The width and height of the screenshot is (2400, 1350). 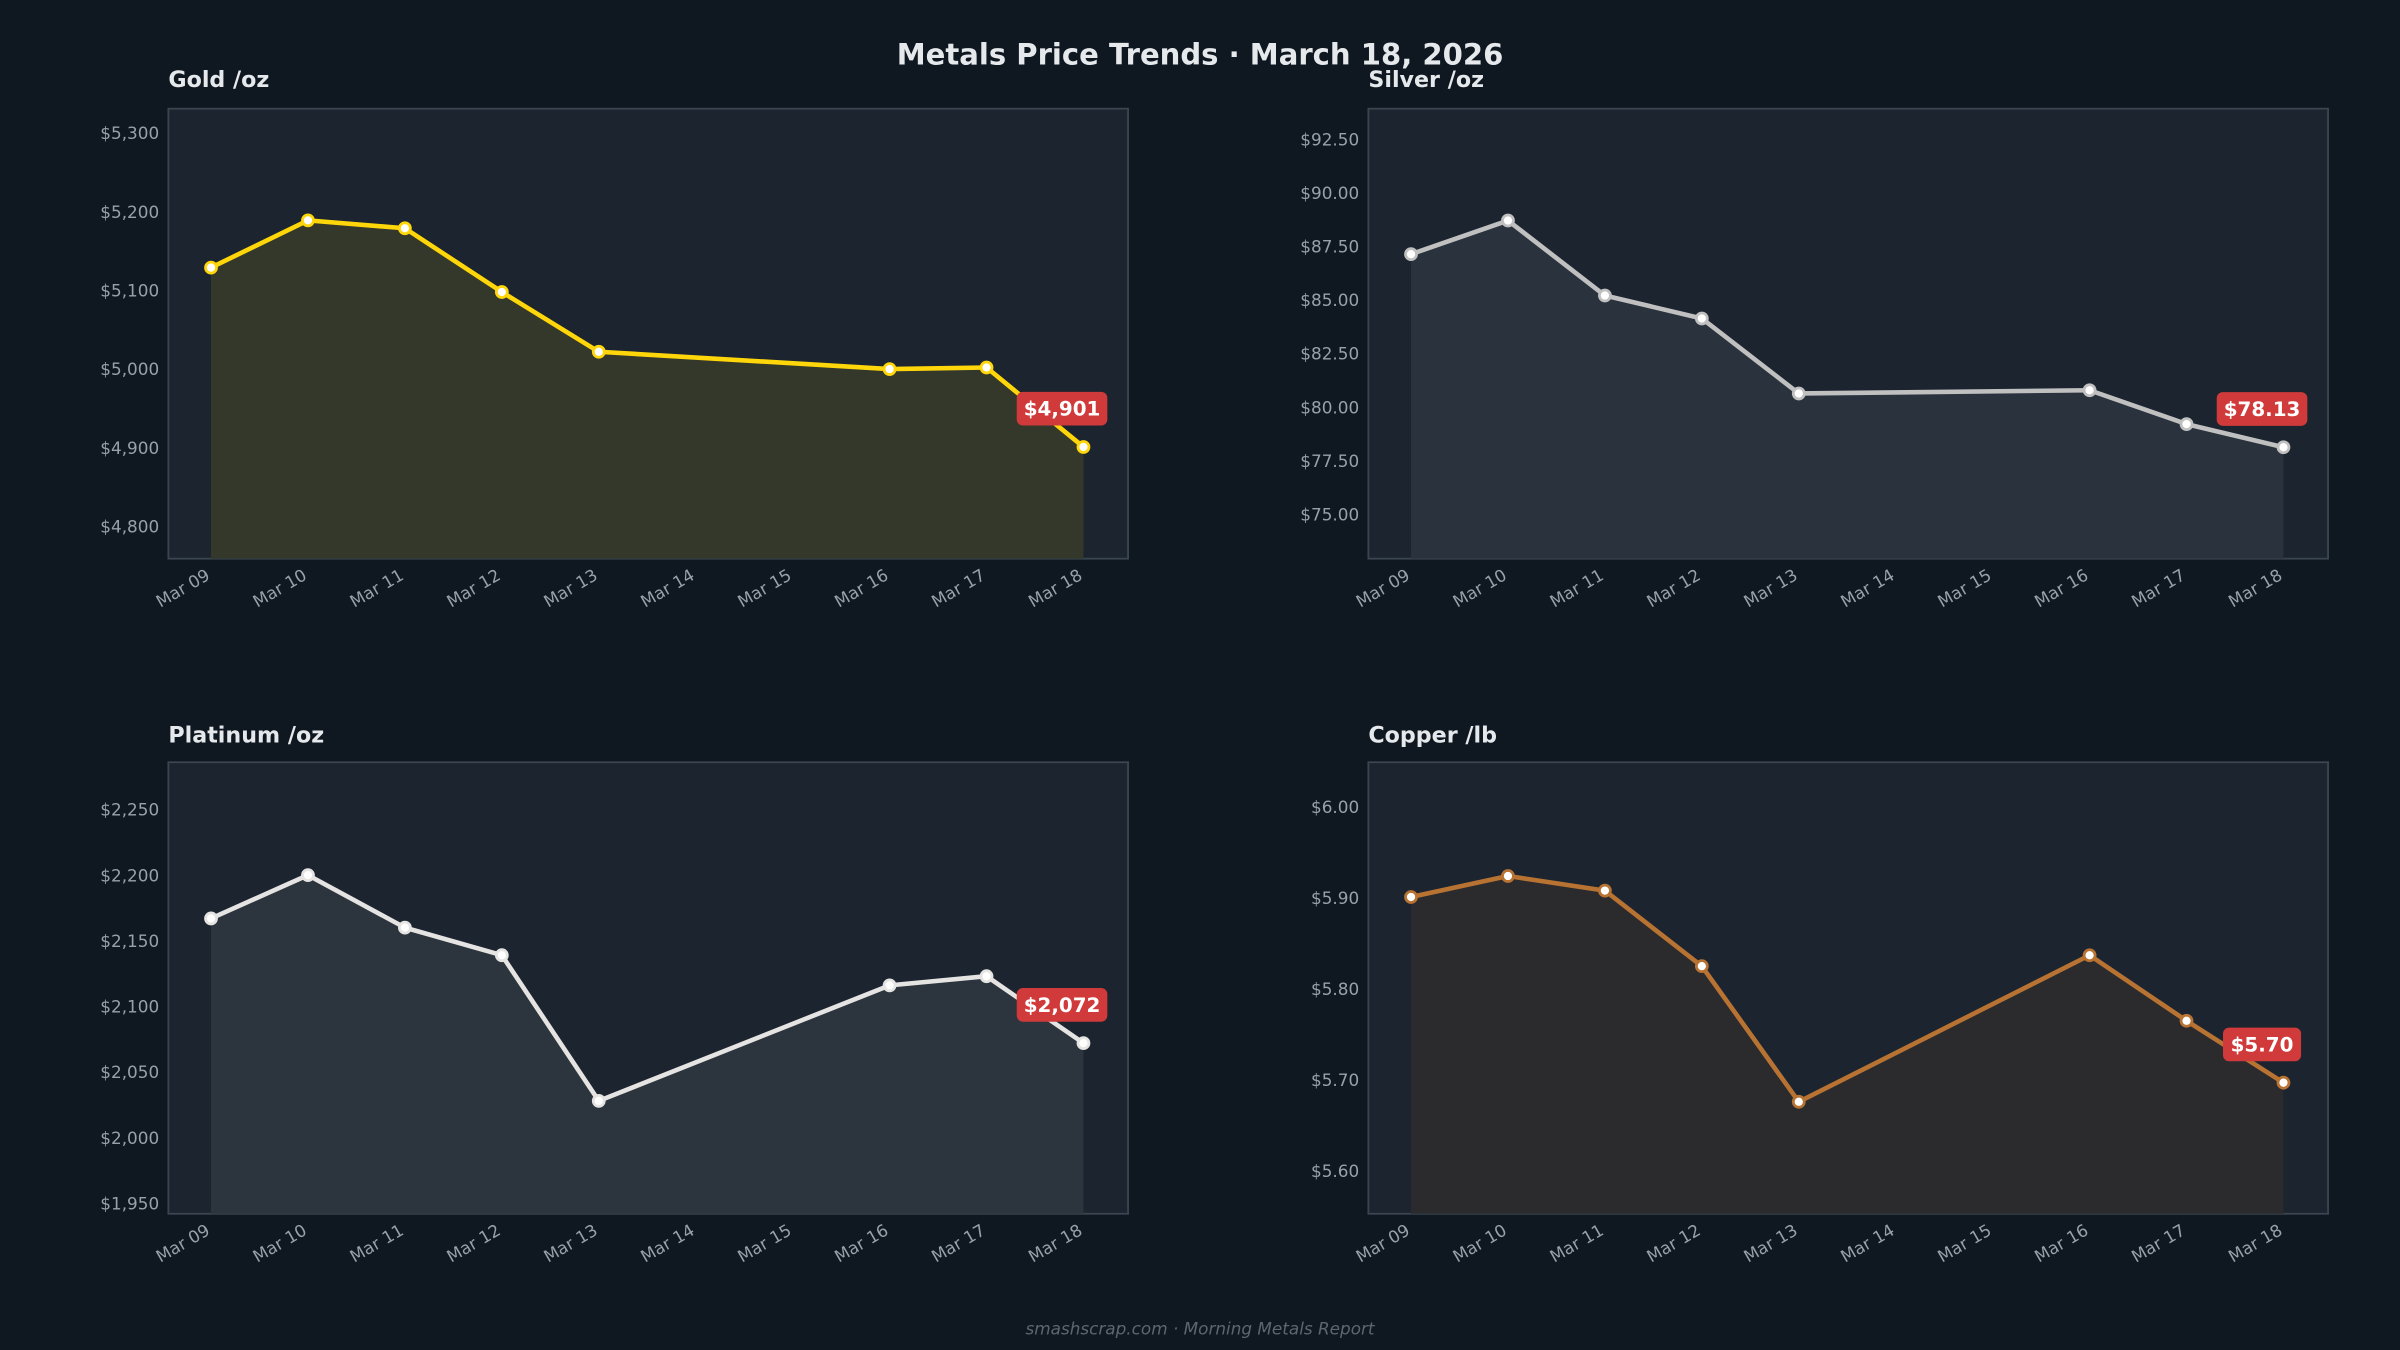 What do you see at coordinates (1329, 354) in the screenshot?
I see `y-tick-label: $82.50` at bounding box center [1329, 354].